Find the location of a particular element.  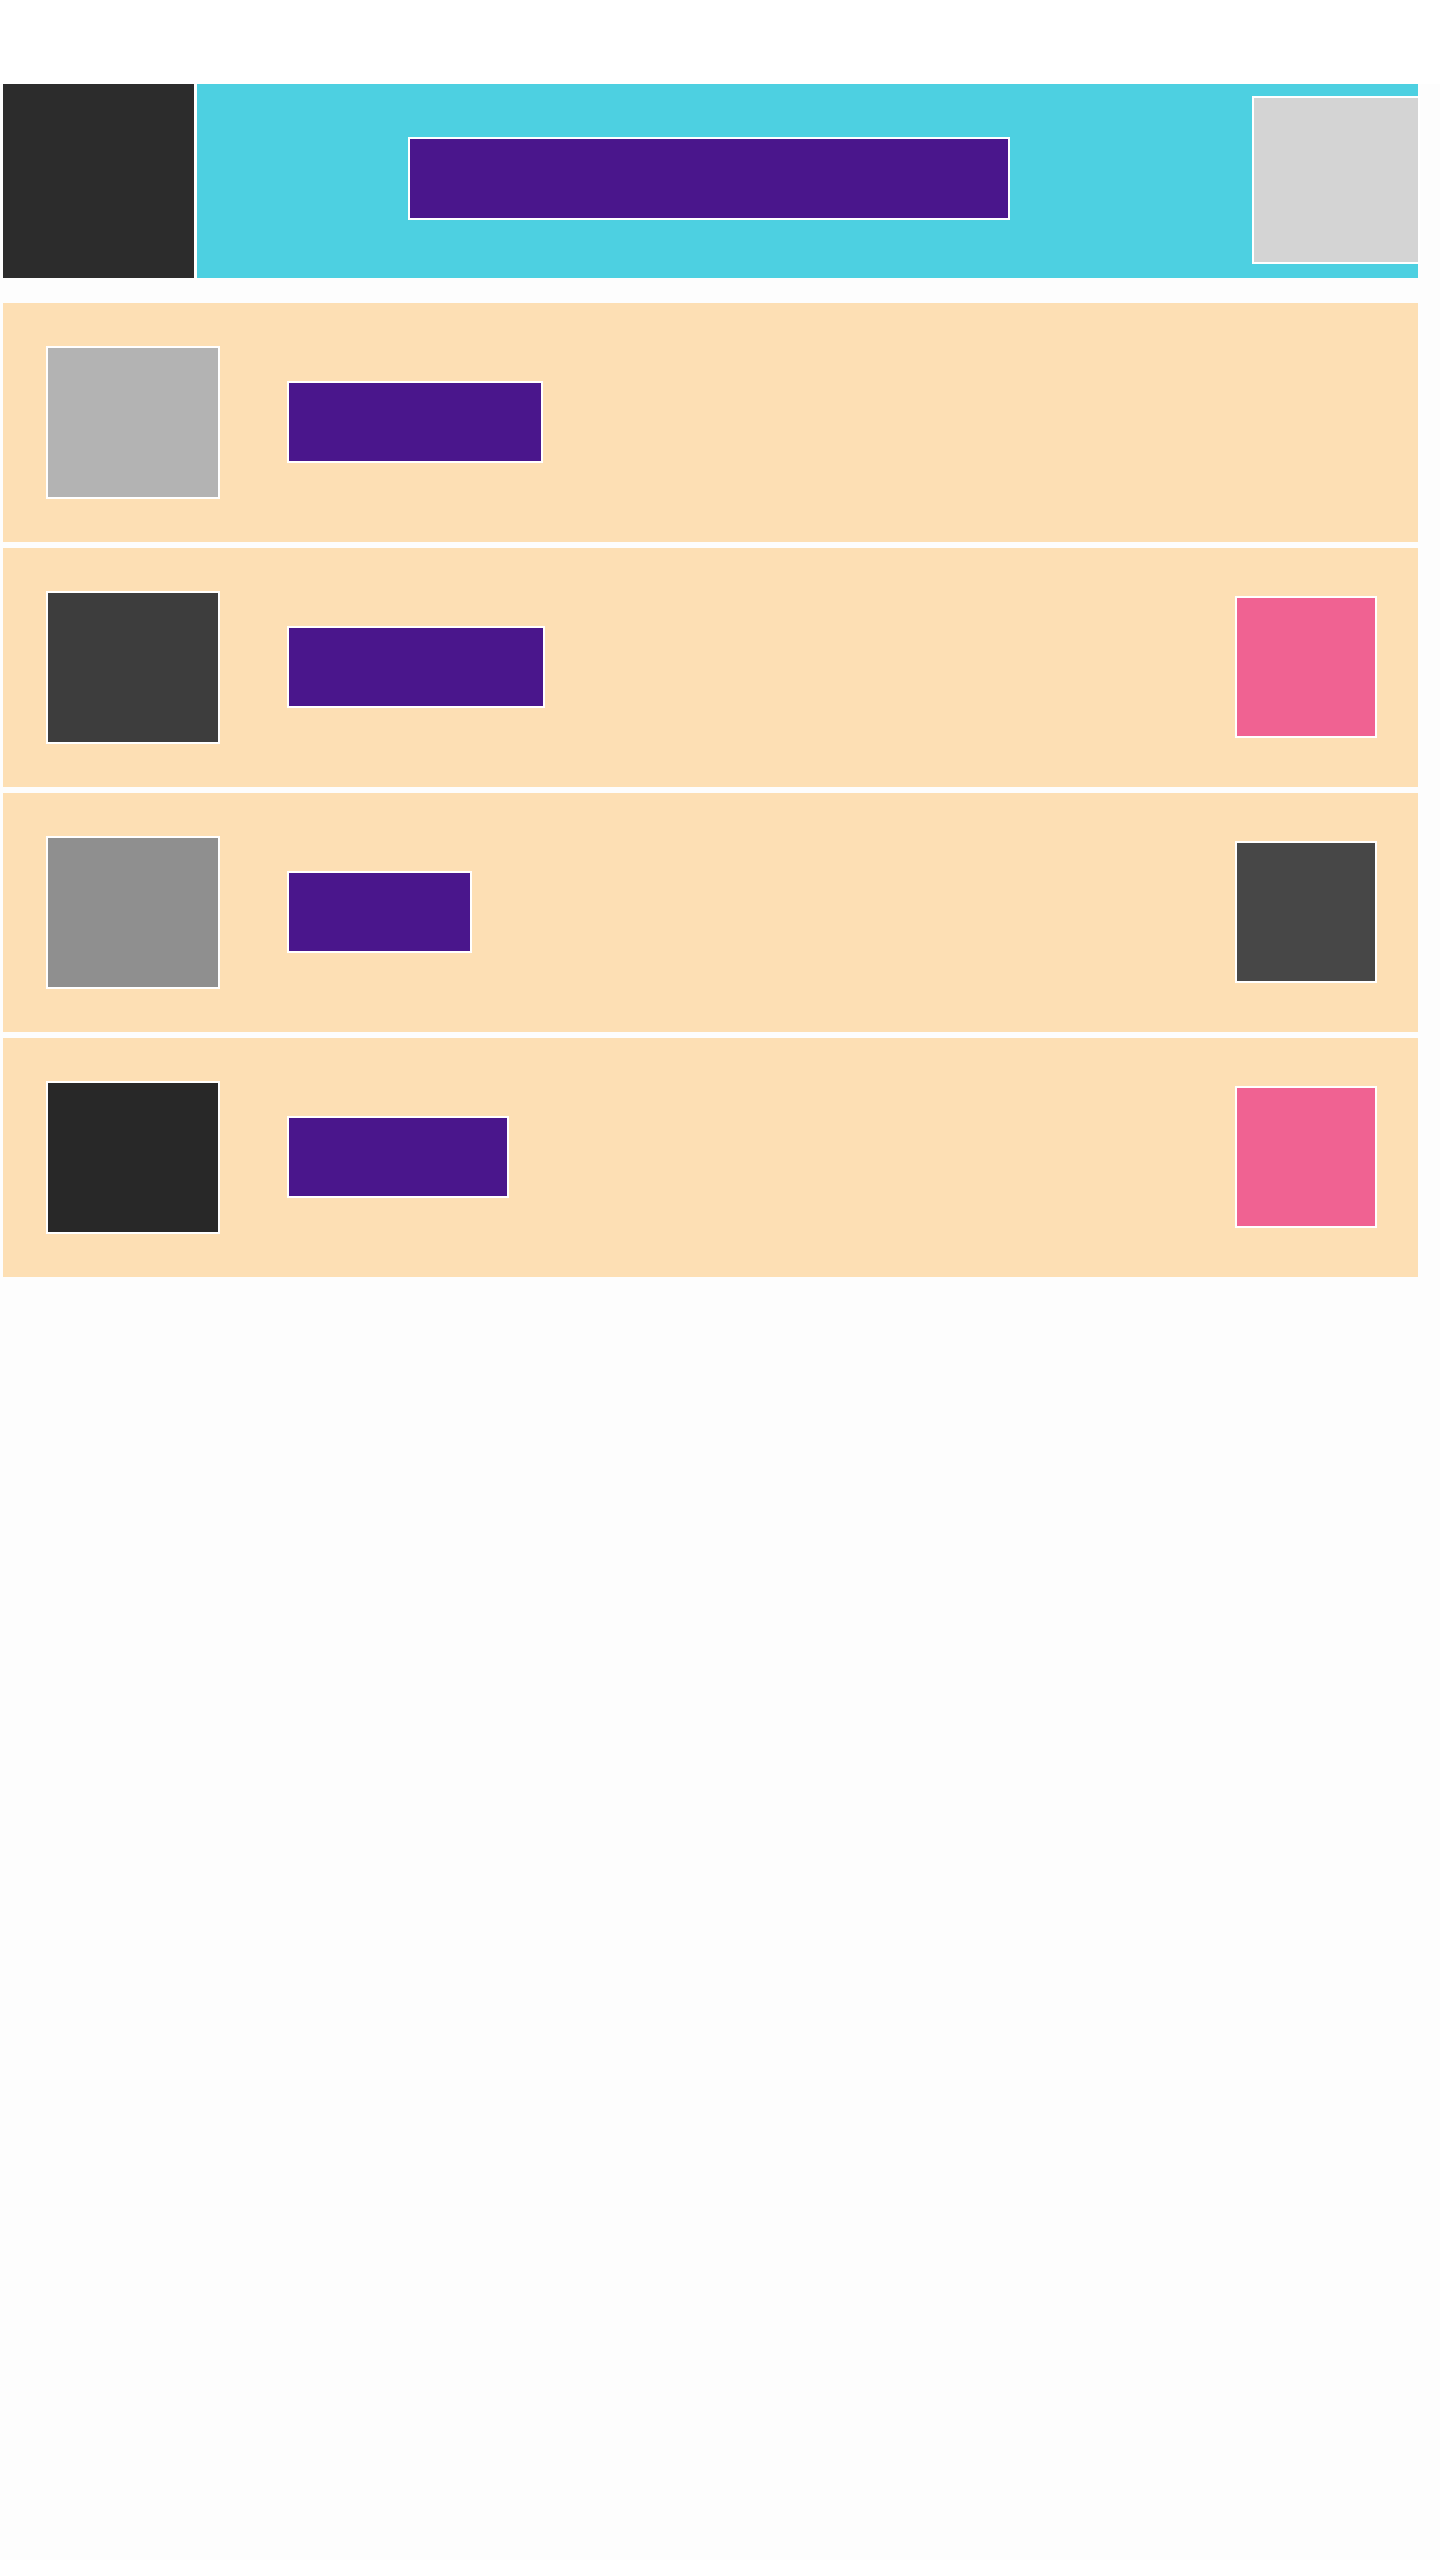

app-bar is located at coordinates (711, 181).